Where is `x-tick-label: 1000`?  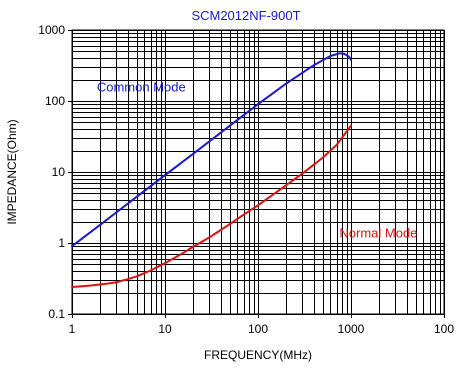
x-tick-label: 1000 is located at coordinates (351, 329).